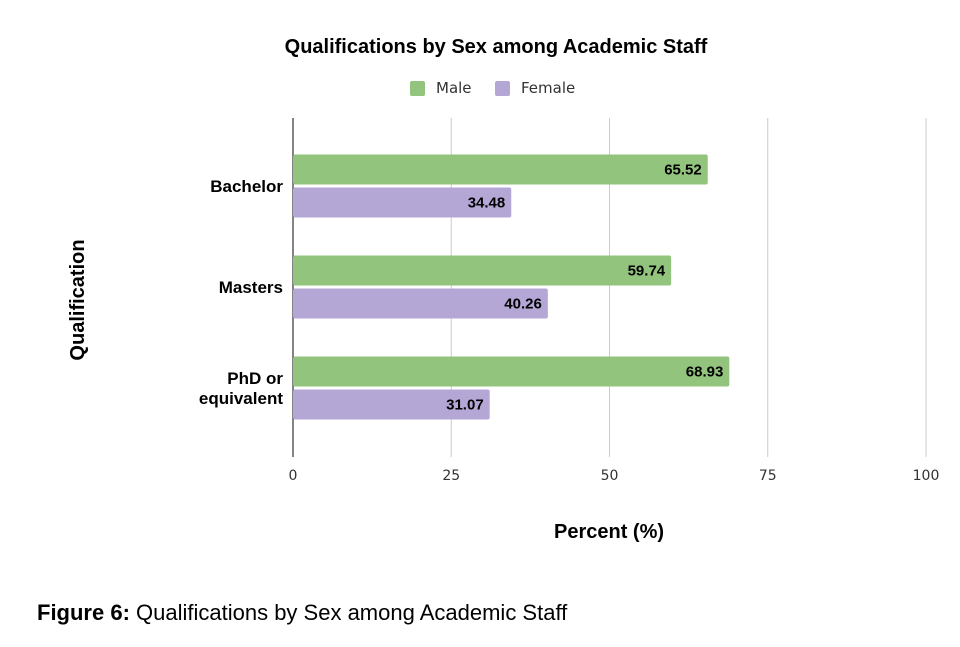 Image resolution: width=960 pixels, height=647 pixels. I want to click on legend: Male Female, so click(492, 88).